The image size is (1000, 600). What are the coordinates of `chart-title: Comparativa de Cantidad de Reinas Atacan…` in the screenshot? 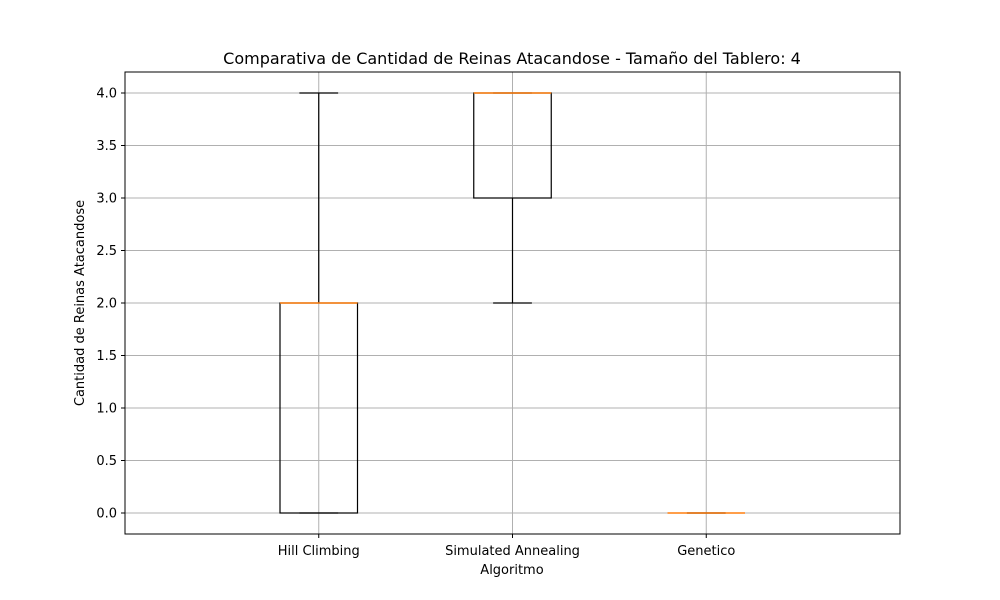 It's located at (512, 58).